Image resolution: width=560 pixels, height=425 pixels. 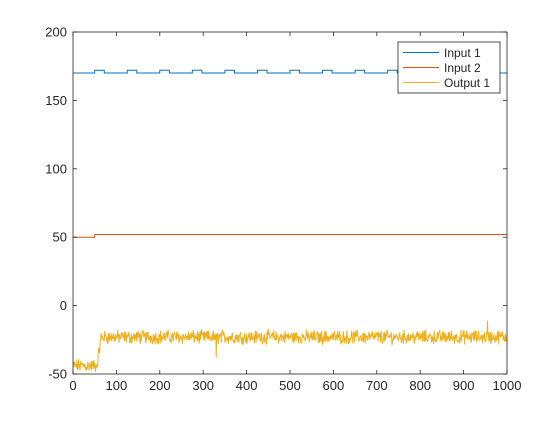 What do you see at coordinates (72, 385) in the screenshot?
I see `x-tick-label: 0` at bounding box center [72, 385].